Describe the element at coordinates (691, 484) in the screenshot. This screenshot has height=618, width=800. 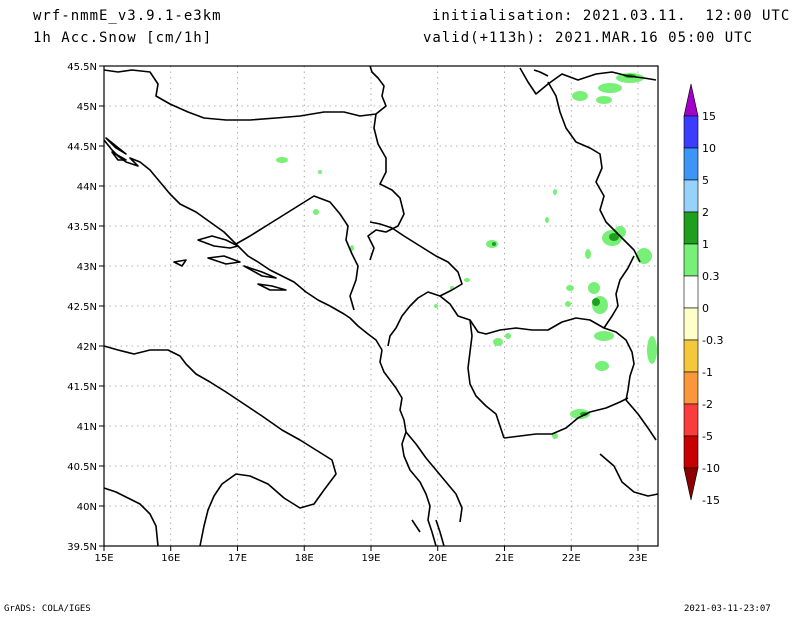
I see `colorbar-bottom-arrow` at that location.